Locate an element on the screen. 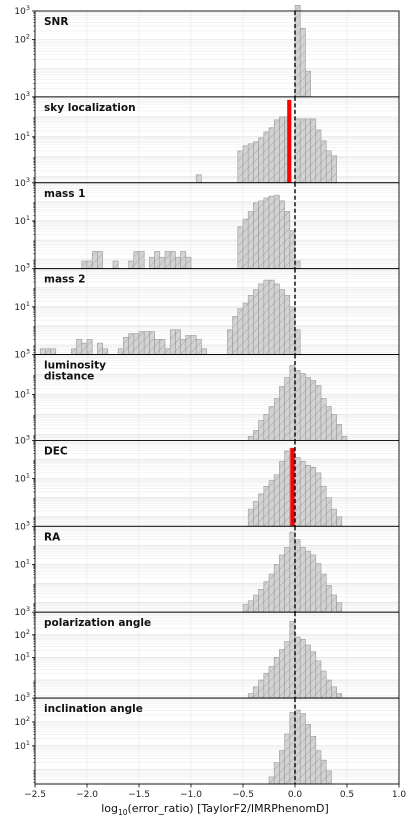 Image resolution: width=415 pixels, height=830 pixels. panel-title: polarization angle is located at coordinates (97, 623).